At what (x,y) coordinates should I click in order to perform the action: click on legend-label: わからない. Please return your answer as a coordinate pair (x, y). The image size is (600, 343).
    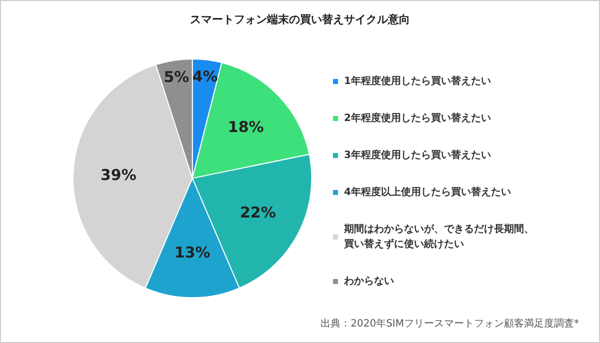
    Looking at the image, I should click on (368, 281).